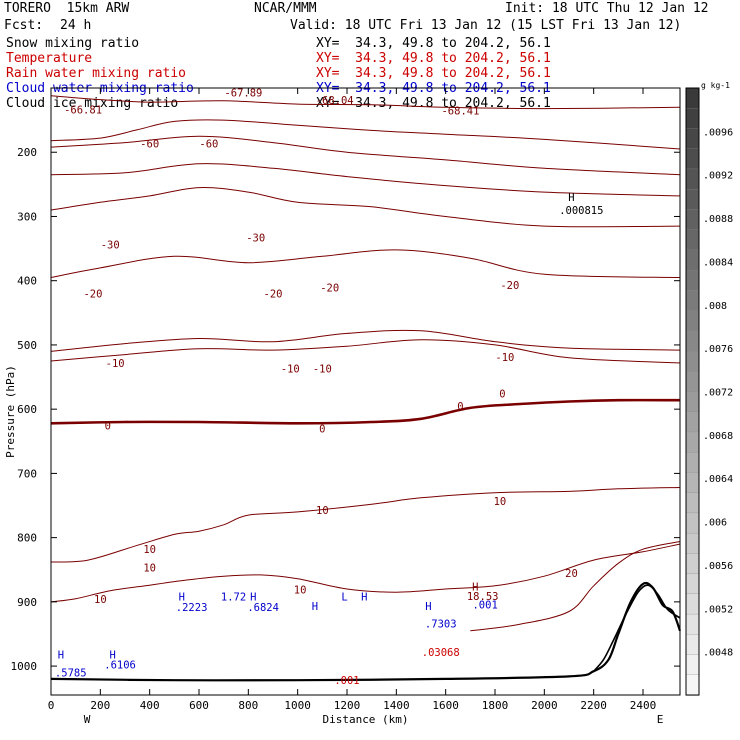  I want to click on colorbar-tick-label: .008, so click(715, 306).